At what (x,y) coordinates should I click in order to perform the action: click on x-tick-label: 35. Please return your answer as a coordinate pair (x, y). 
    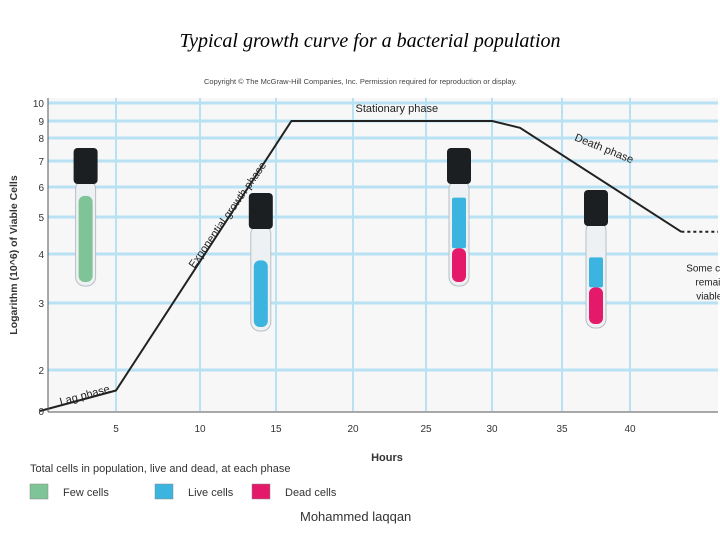
    Looking at the image, I should click on (562, 429).